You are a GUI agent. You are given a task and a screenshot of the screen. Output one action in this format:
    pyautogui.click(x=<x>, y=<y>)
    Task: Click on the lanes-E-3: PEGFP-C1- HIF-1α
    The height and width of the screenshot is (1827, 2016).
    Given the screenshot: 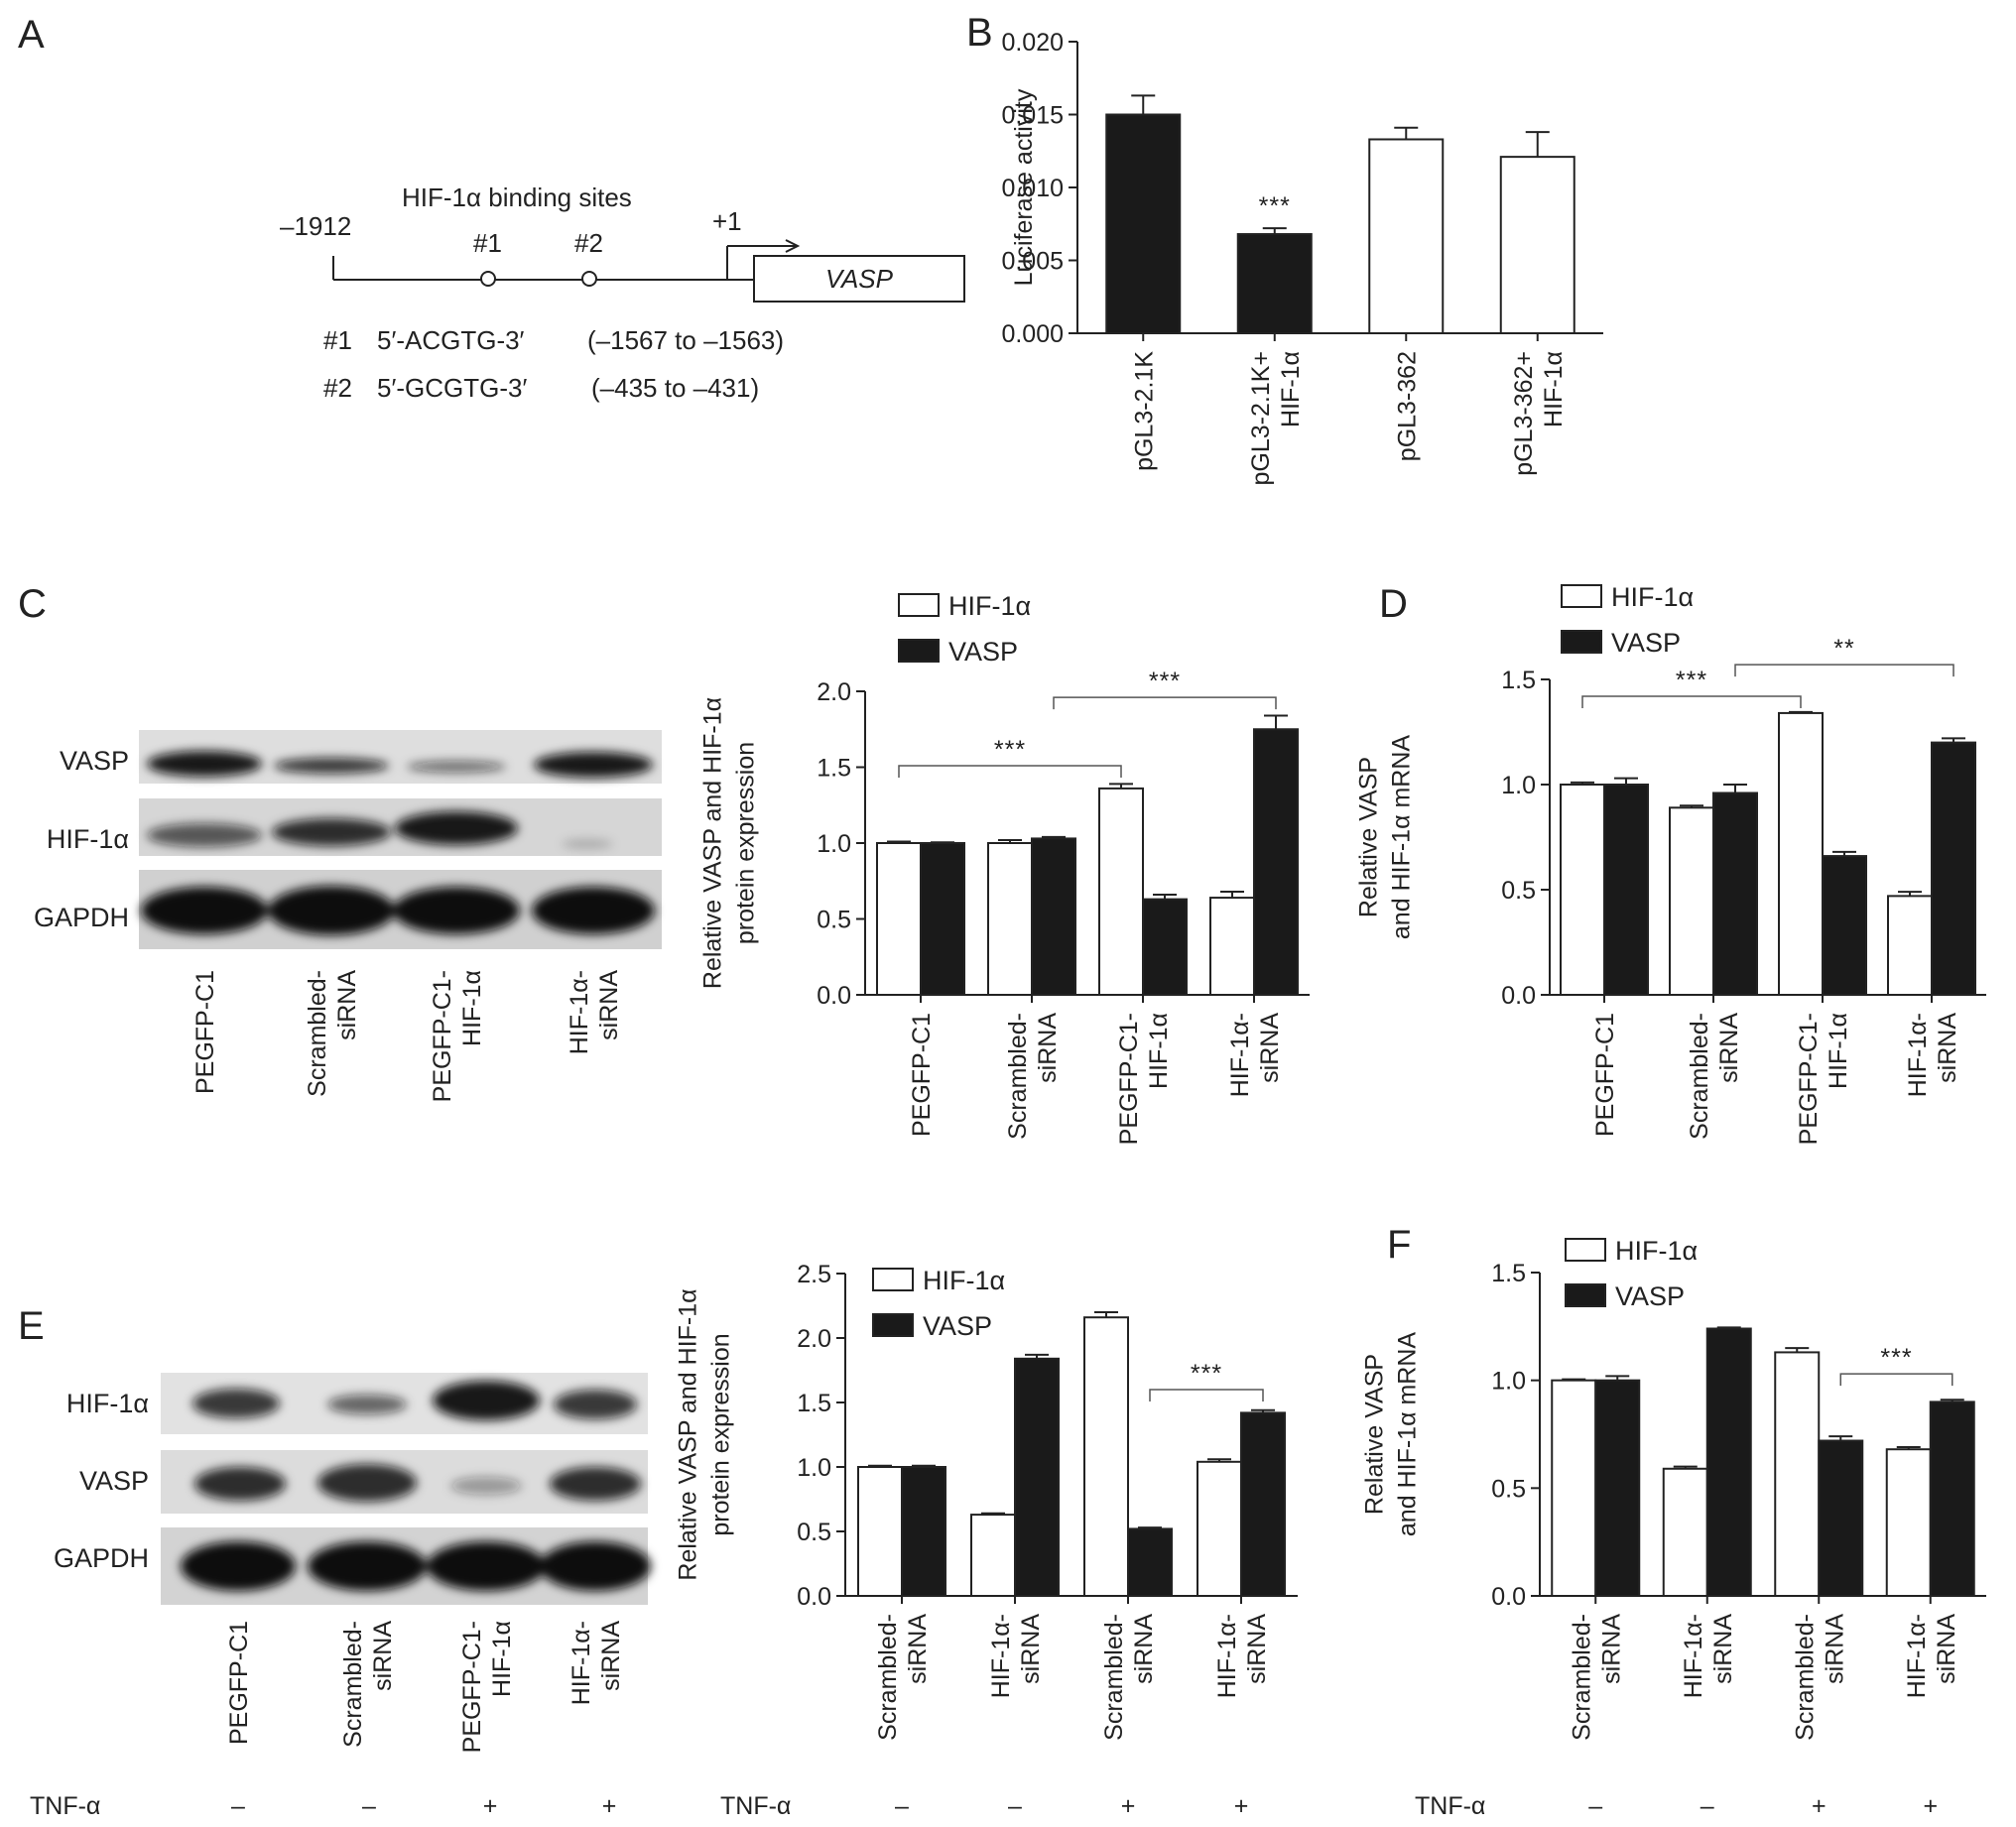 What is the action you would take?
    pyautogui.click(x=487, y=1687)
    